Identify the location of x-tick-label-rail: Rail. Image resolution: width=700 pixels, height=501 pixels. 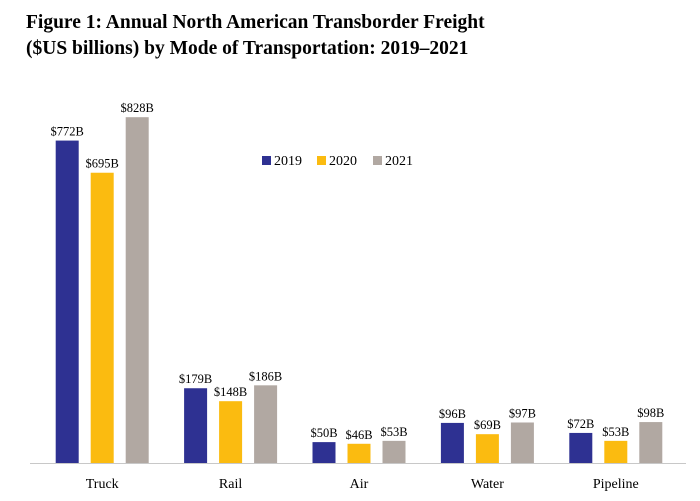
(230, 484).